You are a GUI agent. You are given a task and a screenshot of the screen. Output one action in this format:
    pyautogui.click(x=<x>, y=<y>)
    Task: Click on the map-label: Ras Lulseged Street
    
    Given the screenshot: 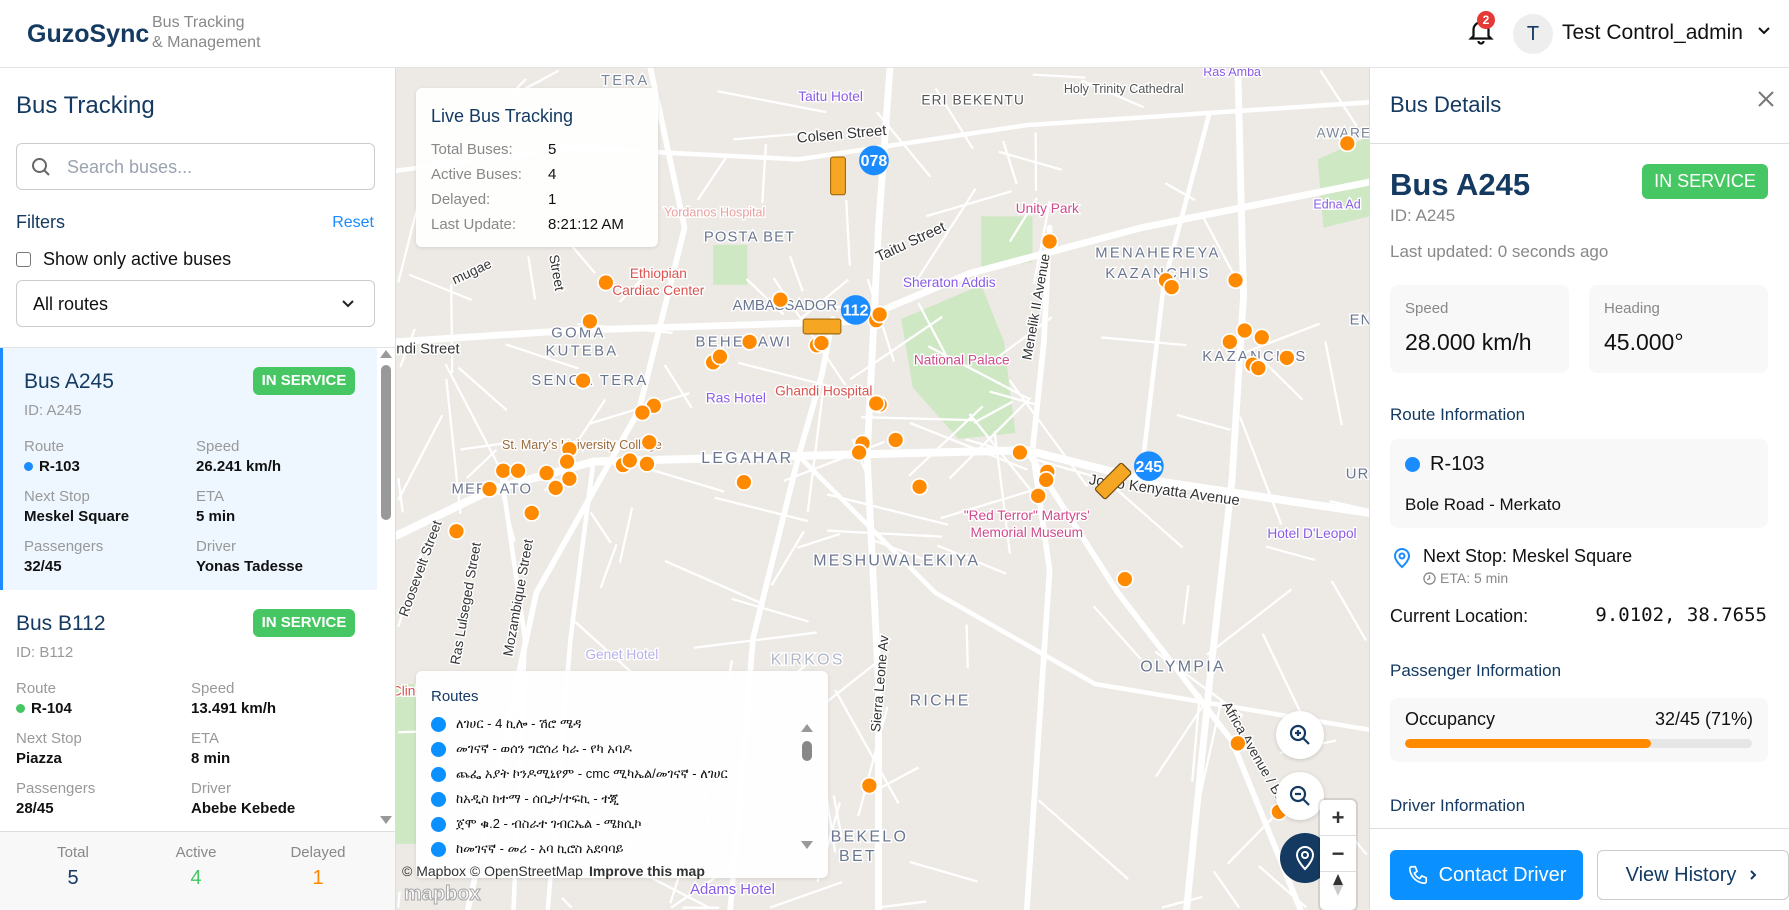 What is the action you would take?
    pyautogui.click(x=466, y=603)
    